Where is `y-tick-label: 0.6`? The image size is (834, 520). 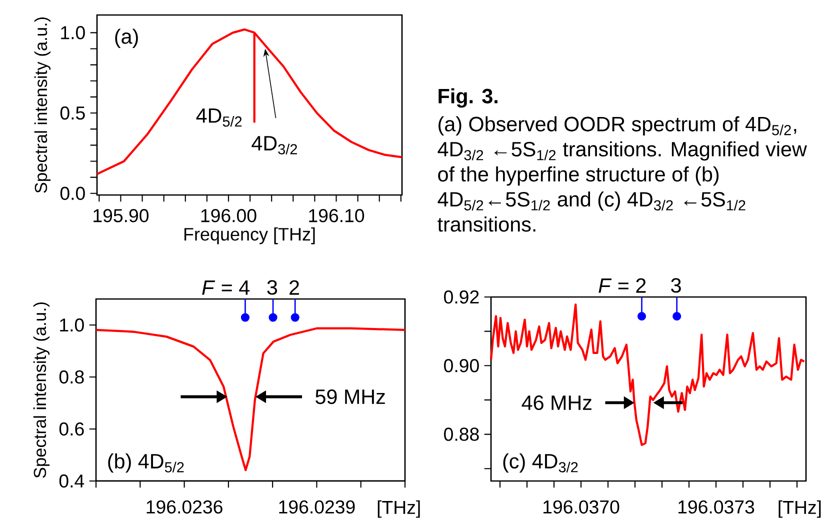
y-tick-label: 0.6 is located at coordinates (71, 429).